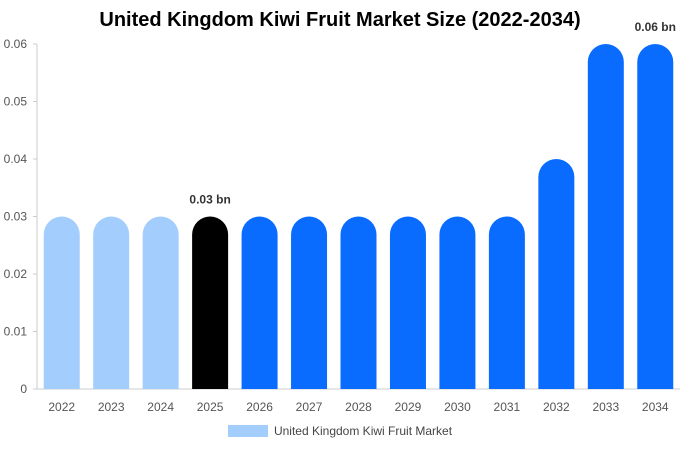  I want to click on bar-2029, so click(407, 302).